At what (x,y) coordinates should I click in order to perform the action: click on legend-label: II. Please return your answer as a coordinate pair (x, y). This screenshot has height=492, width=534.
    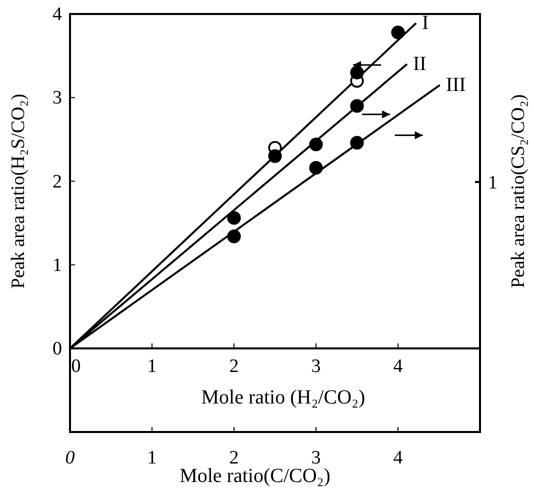
    Looking at the image, I should click on (419, 64).